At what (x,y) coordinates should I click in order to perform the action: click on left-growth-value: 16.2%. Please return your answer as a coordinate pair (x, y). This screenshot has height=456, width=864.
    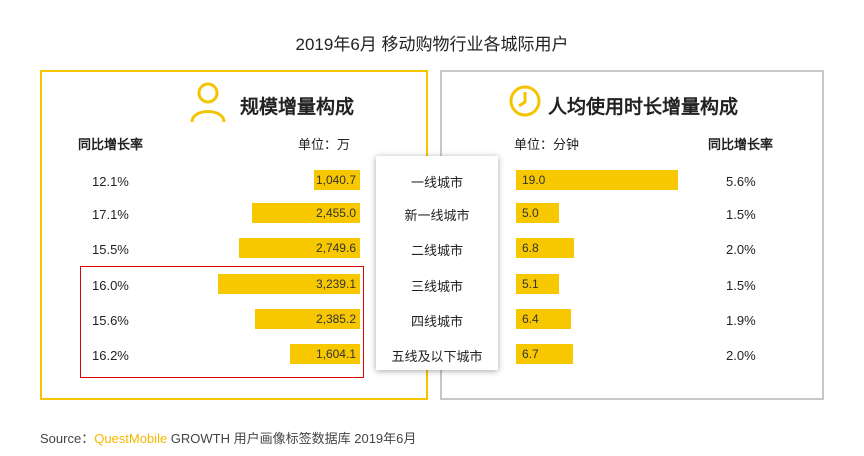
    Looking at the image, I should click on (110, 355).